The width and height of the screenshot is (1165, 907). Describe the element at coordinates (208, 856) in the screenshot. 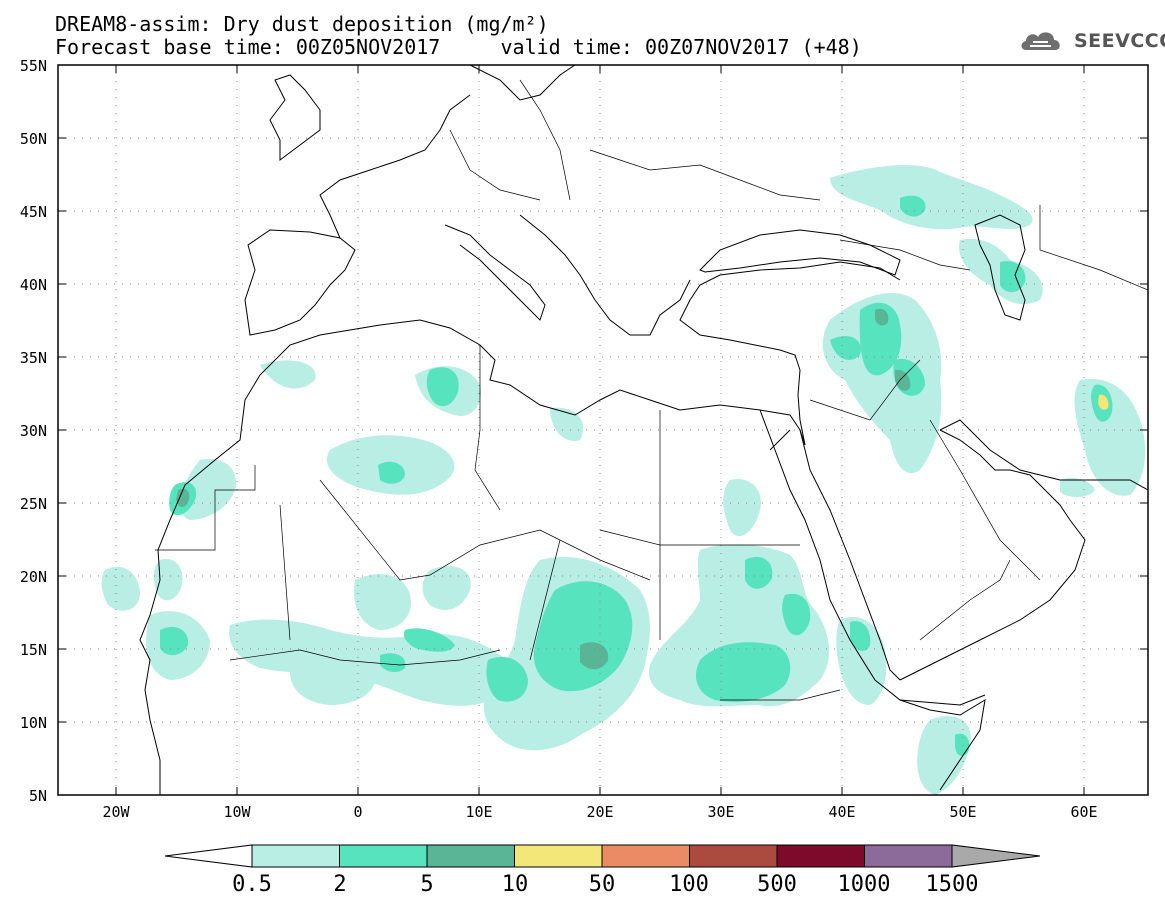

I see `colorbar-under-arrow` at that location.